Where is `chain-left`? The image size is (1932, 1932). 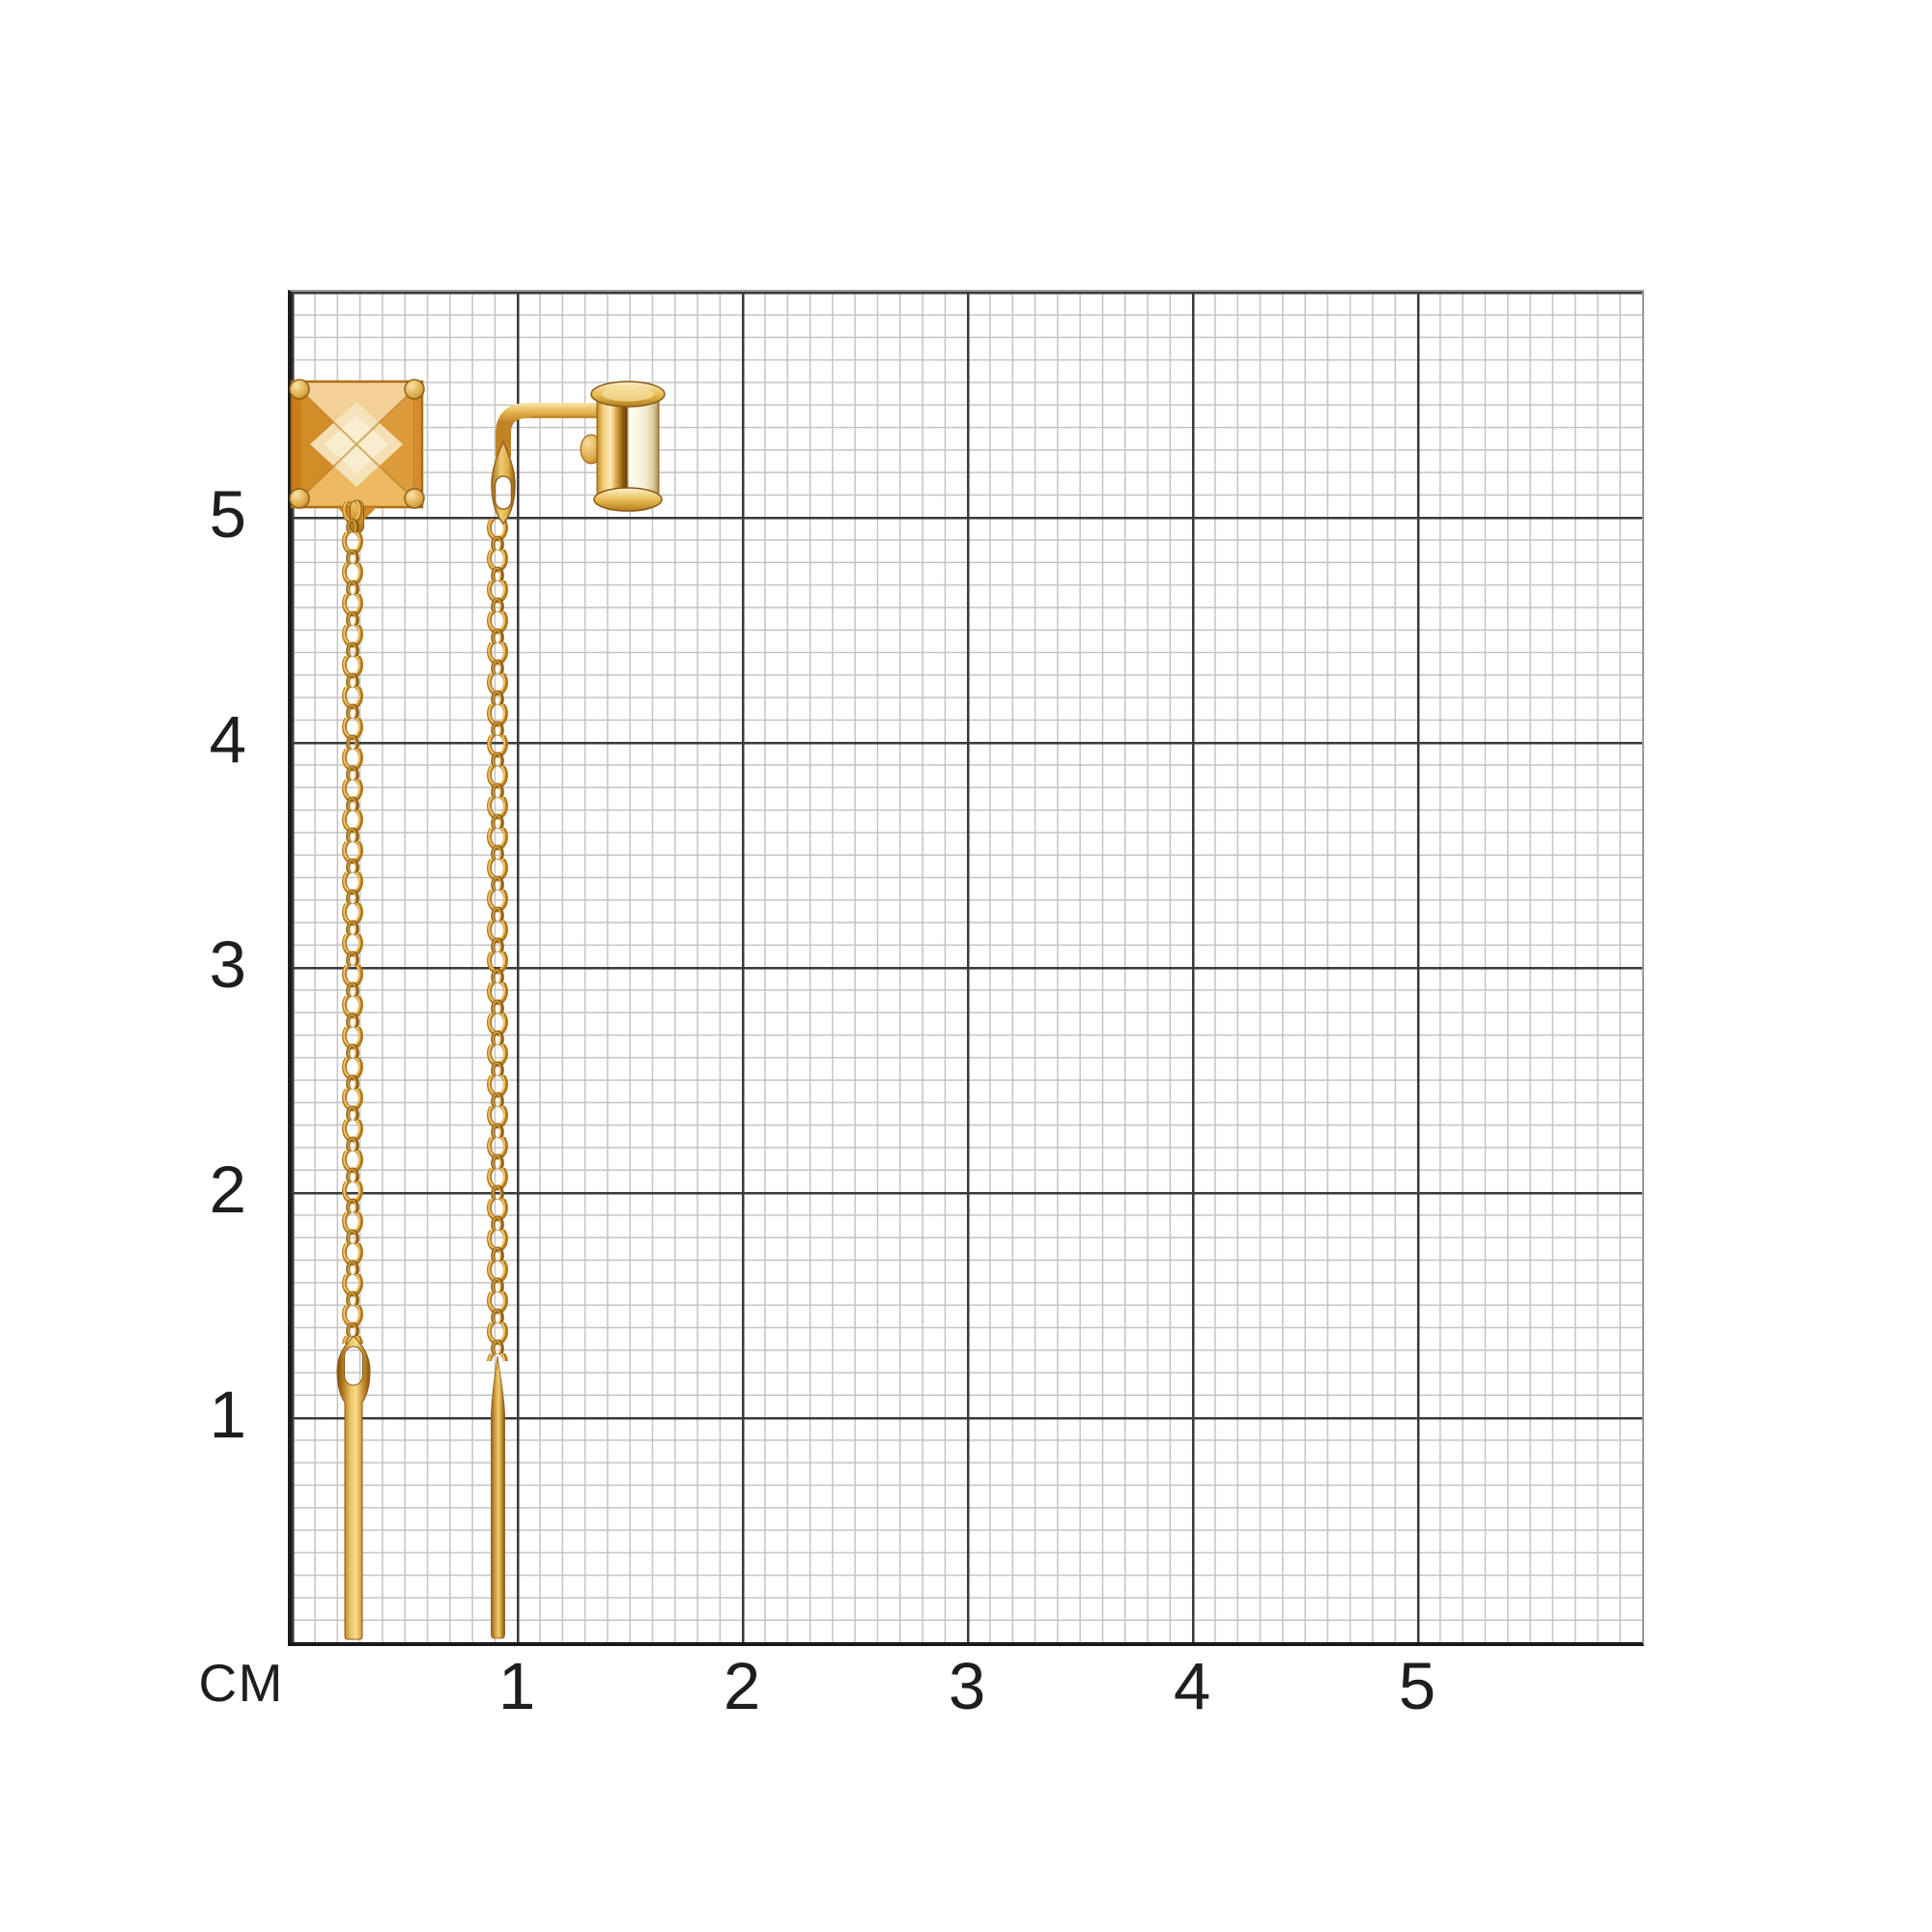 chain-left is located at coordinates (352, 922).